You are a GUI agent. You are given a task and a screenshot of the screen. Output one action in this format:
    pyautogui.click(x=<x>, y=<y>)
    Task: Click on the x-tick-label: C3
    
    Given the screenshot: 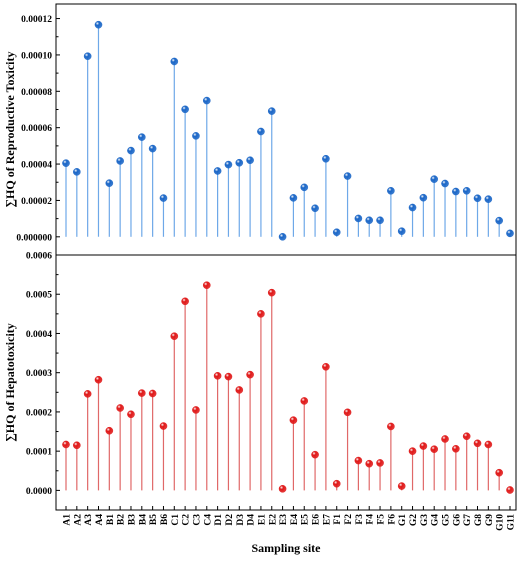 What is the action you would take?
    pyautogui.click(x=197, y=520)
    